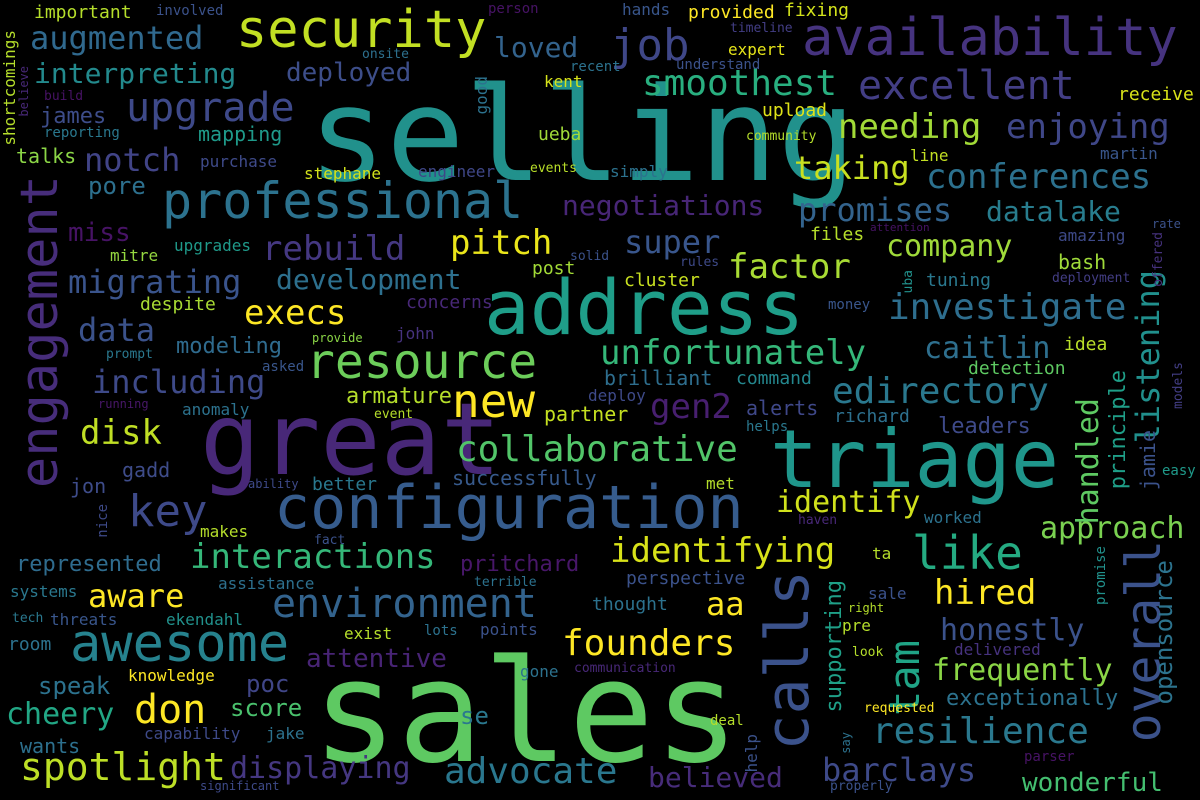  Describe the element at coordinates (817, 10) in the screenshot. I see `word-fixing: fixing` at that location.